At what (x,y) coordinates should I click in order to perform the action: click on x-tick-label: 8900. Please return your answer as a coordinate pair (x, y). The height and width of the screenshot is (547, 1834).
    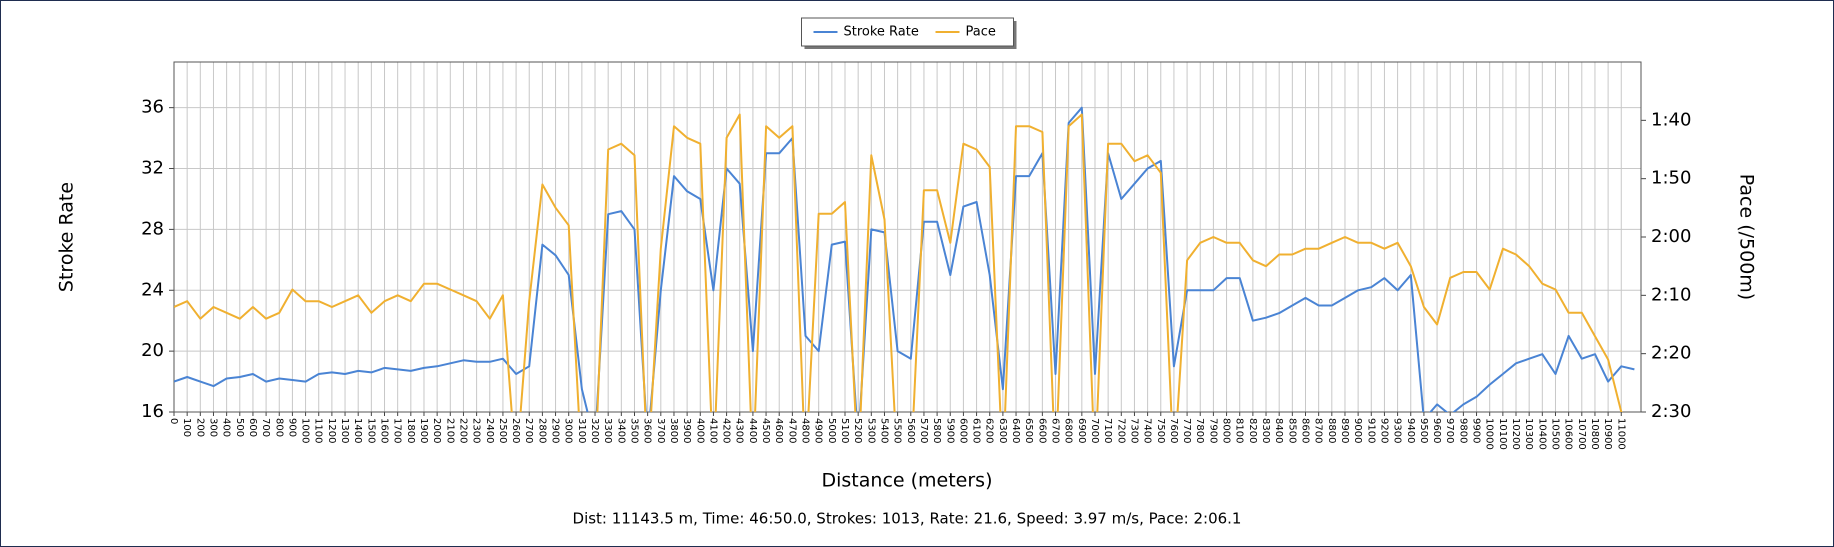
    Looking at the image, I should click on (1344, 430).